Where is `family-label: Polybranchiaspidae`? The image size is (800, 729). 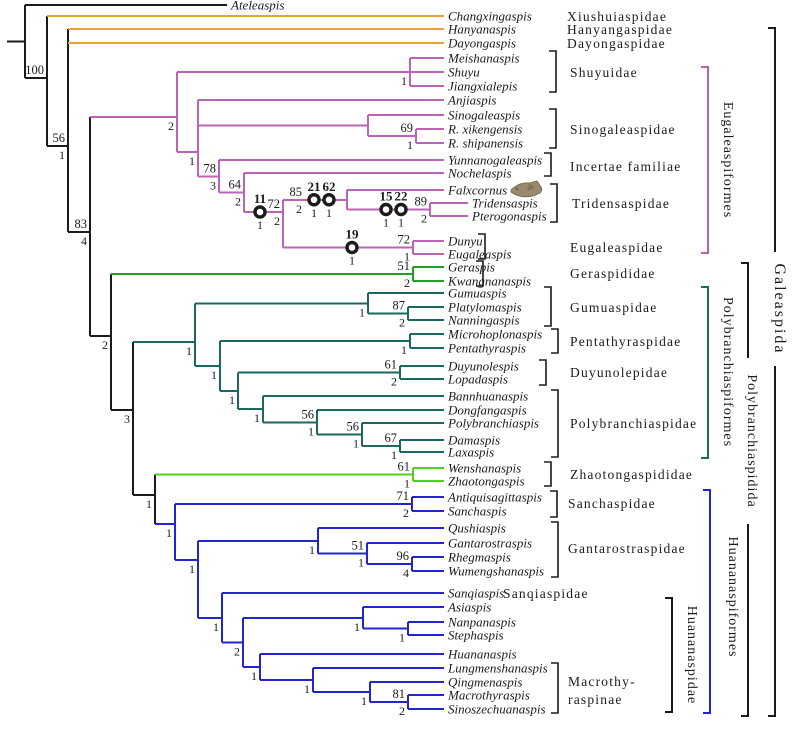 family-label: Polybranchiaspidae is located at coordinates (633, 423).